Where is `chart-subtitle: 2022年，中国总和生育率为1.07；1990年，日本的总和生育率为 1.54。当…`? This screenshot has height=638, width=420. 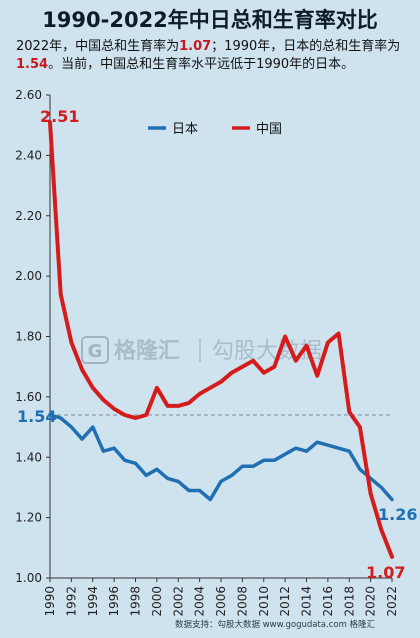
chart-subtitle: 2022年，中国总和生育率为1.07；1990年，日本的总和生育率为 1.54。当… is located at coordinates (213, 56).